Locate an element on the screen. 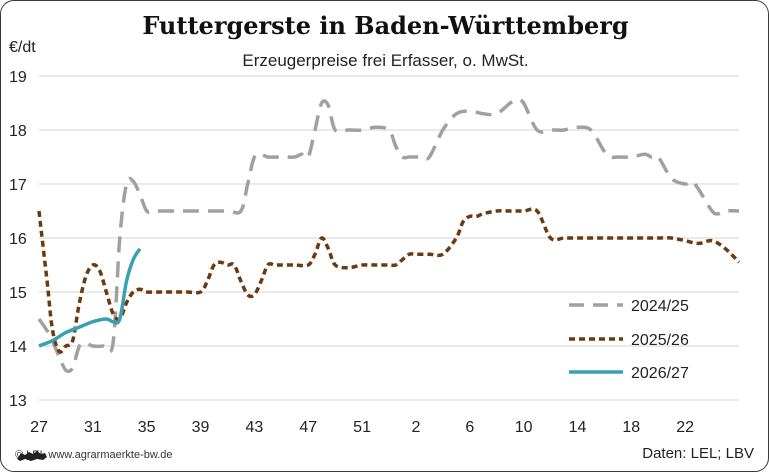 The image size is (769, 472). y-tick-label: 13 is located at coordinates (18, 401).